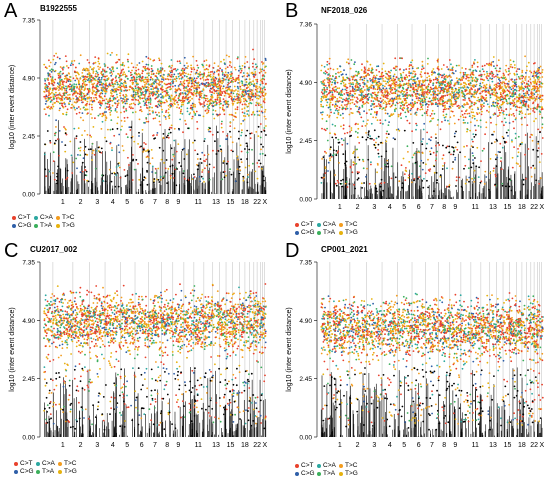 This screenshot has width=550, height=479. What do you see at coordinates (127, 202) in the screenshot?
I see `x-tick-label: 5` at bounding box center [127, 202].